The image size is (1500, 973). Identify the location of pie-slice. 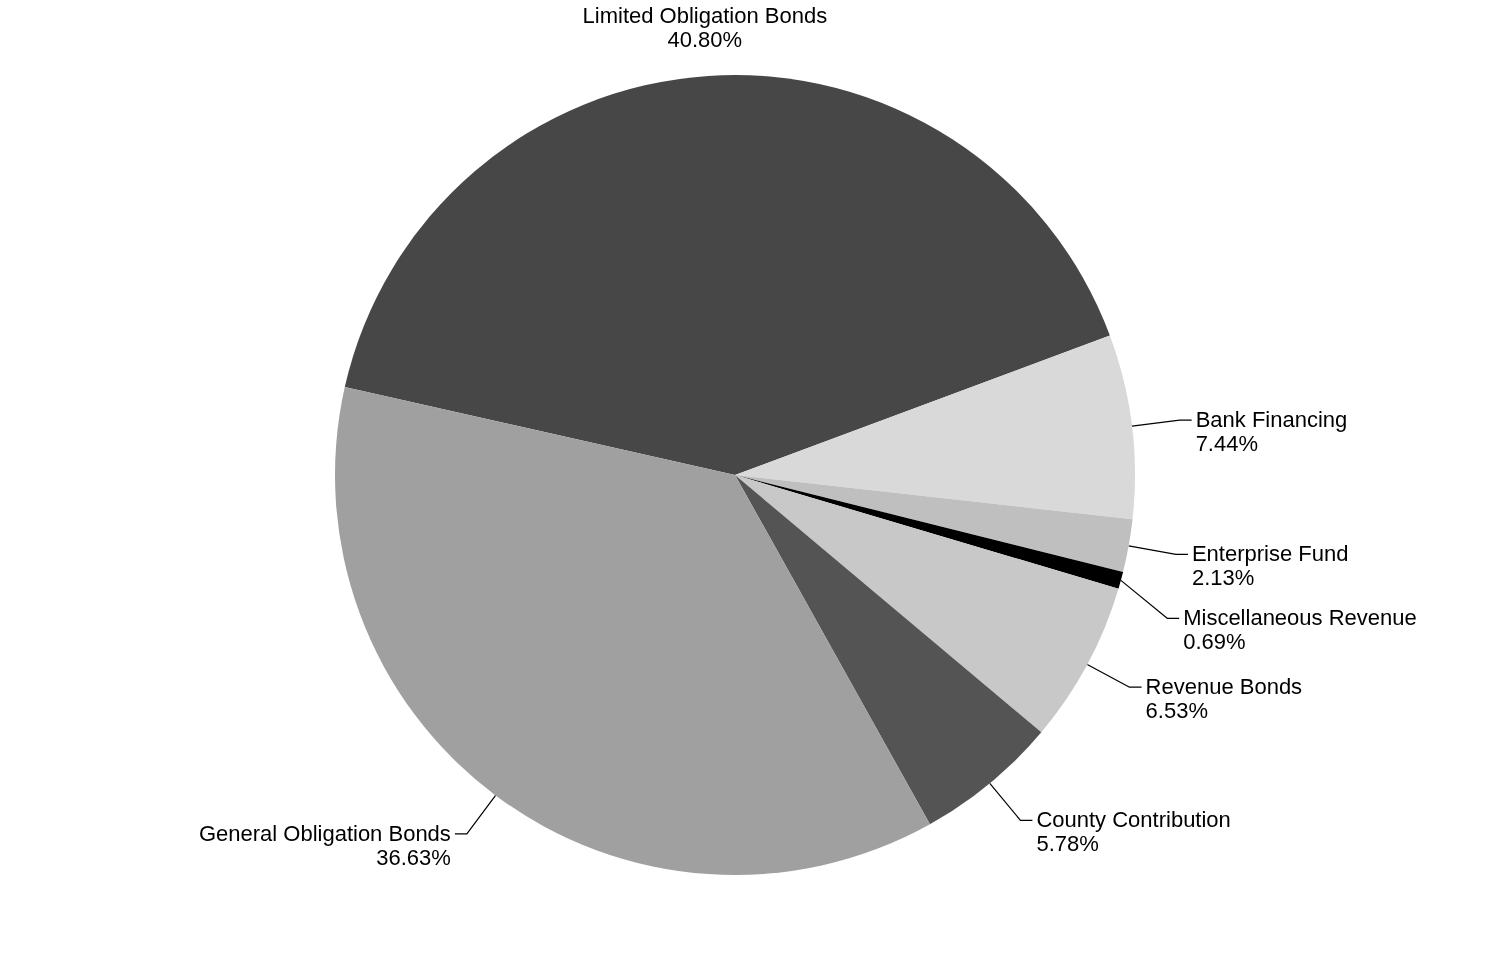
(935, 427).